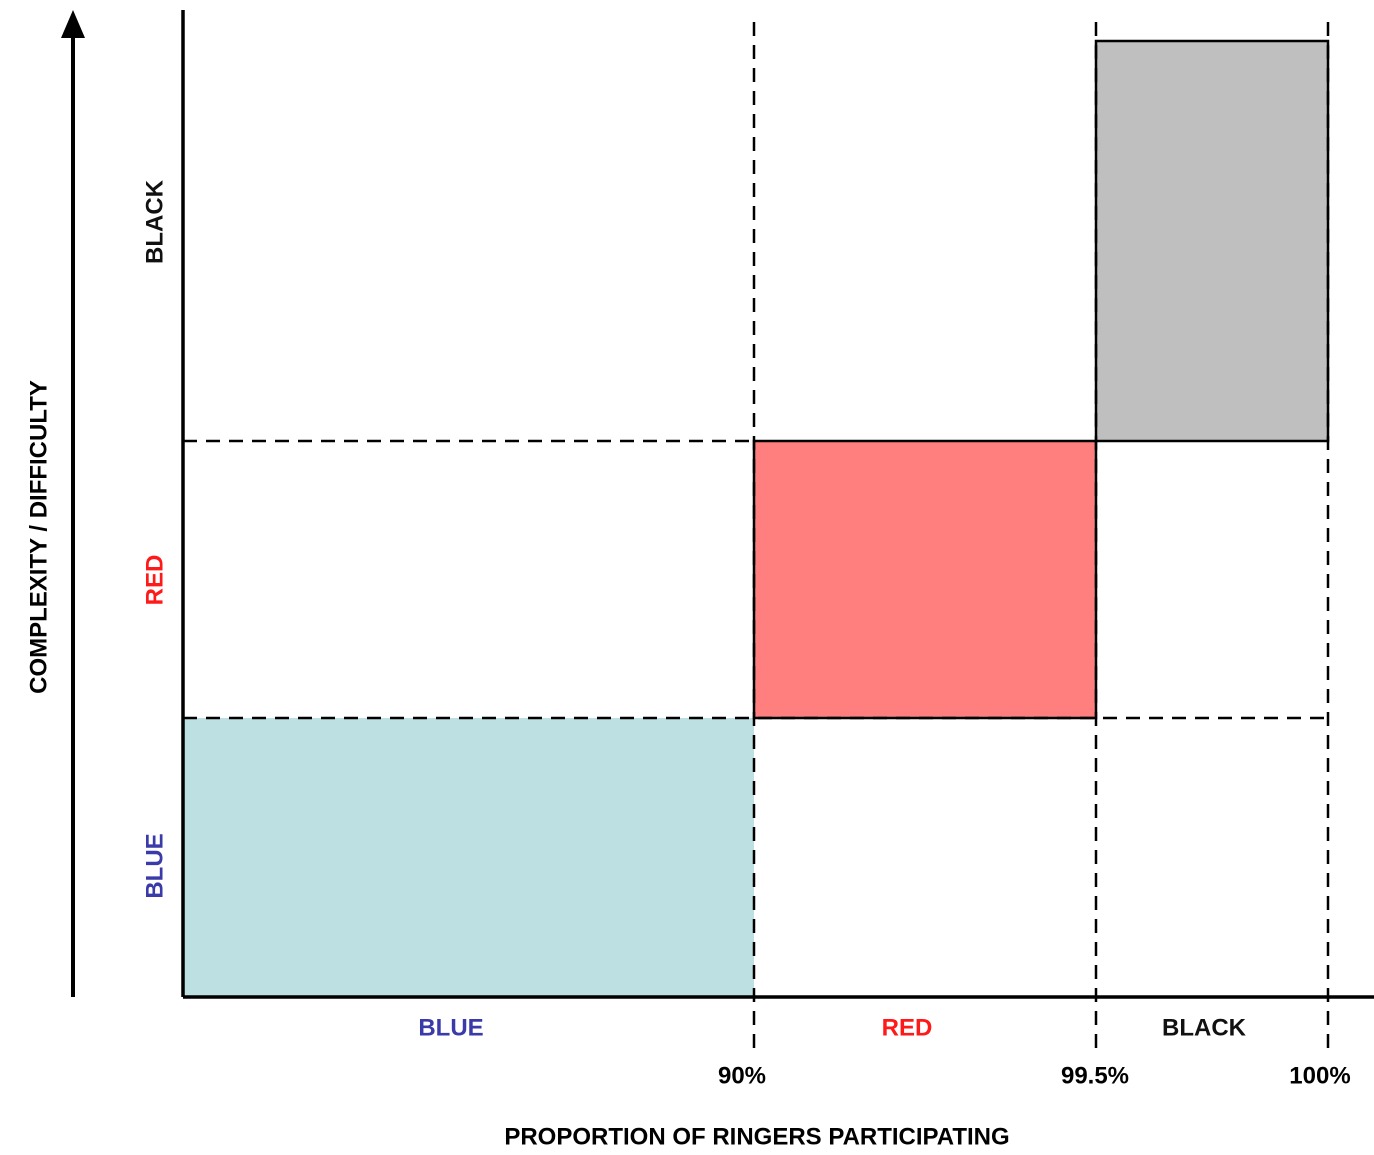  What do you see at coordinates (154, 580) in the screenshot?
I see `y-level-label-red: RED` at bounding box center [154, 580].